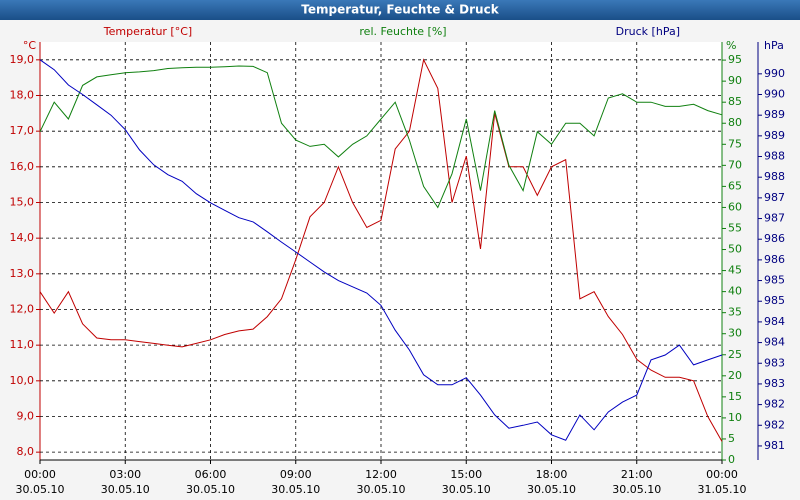 The height and width of the screenshot is (500, 800). Describe the element at coordinates (735, 417) in the screenshot. I see `y2-tick-label: 10` at that location.